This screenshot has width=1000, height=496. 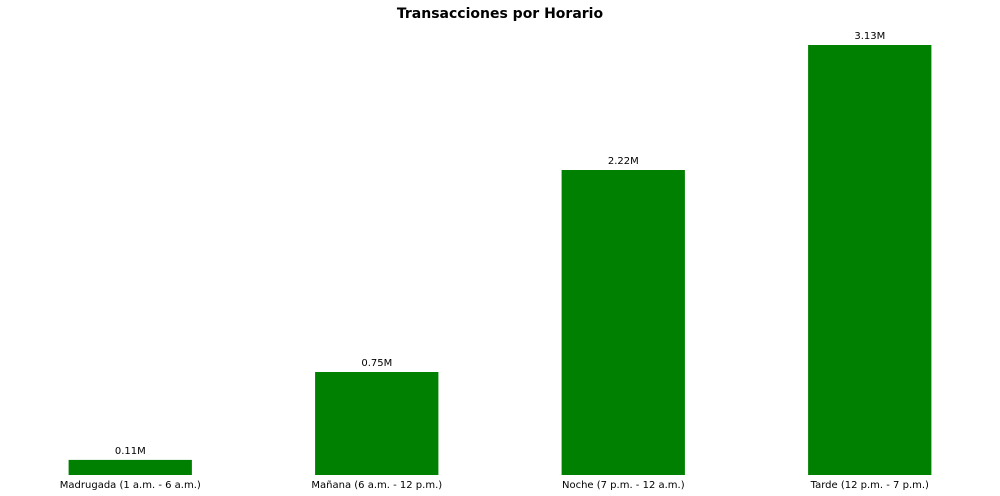 What do you see at coordinates (130, 451) in the screenshot?
I see `bar-value-label: 0.11M` at bounding box center [130, 451].